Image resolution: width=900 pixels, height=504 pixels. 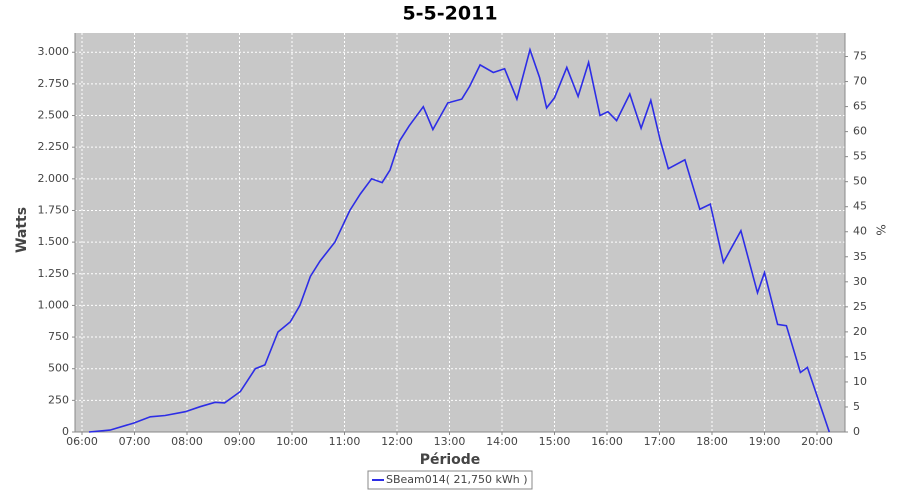 I want to click on y2-tick-label: 30, so click(x=860, y=281).